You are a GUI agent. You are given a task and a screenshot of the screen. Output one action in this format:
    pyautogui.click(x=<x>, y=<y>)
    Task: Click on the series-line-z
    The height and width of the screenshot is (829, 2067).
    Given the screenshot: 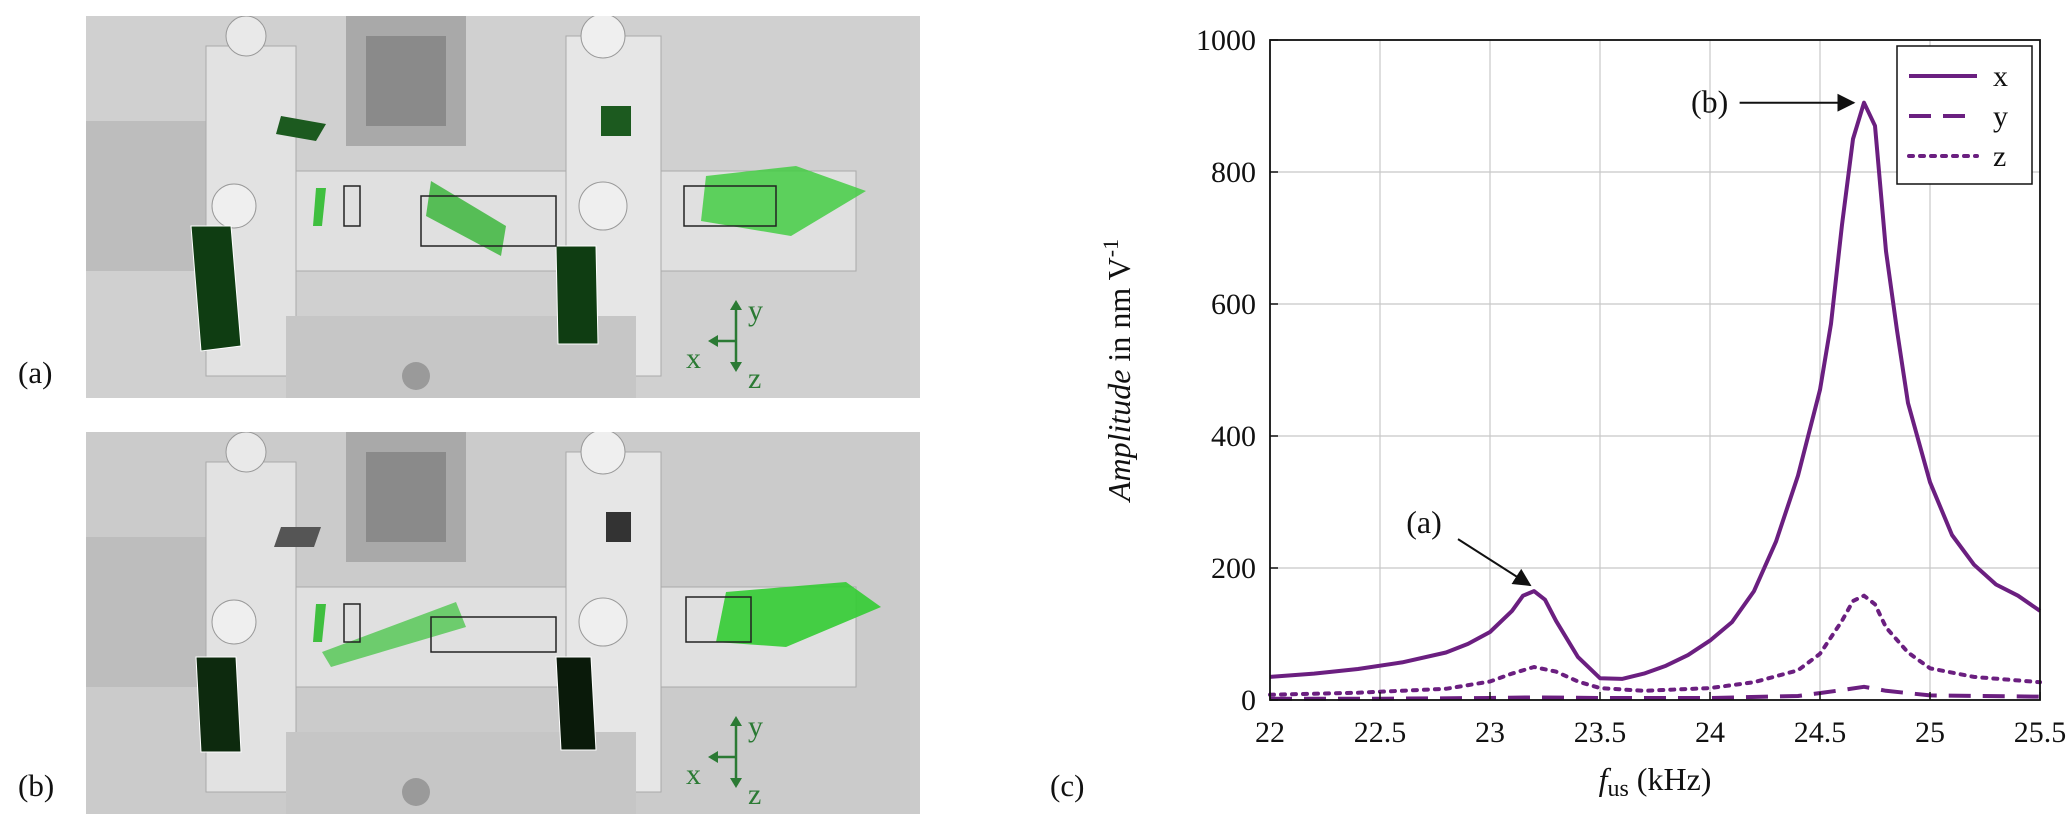 What is the action you would take?
    pyautogui.click(x=1655, y=645)
    